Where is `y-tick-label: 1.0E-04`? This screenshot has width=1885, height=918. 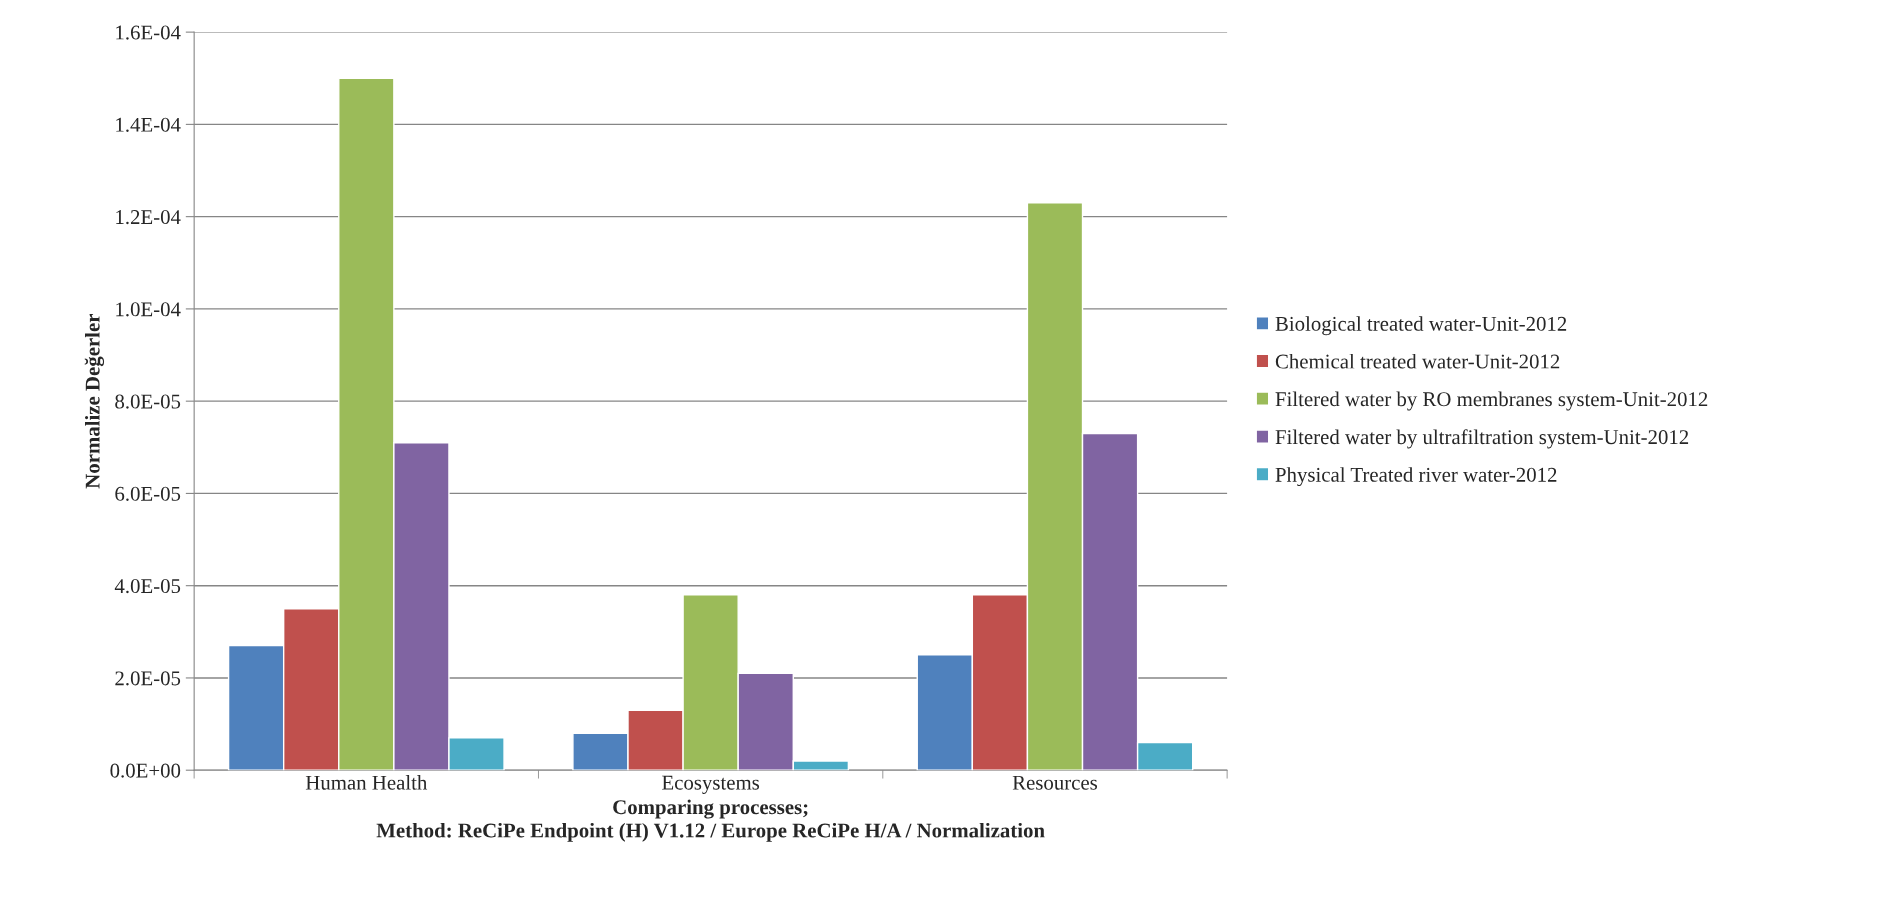
y-tick-label: 1.0E-04 is located at coordinates (148, 309).